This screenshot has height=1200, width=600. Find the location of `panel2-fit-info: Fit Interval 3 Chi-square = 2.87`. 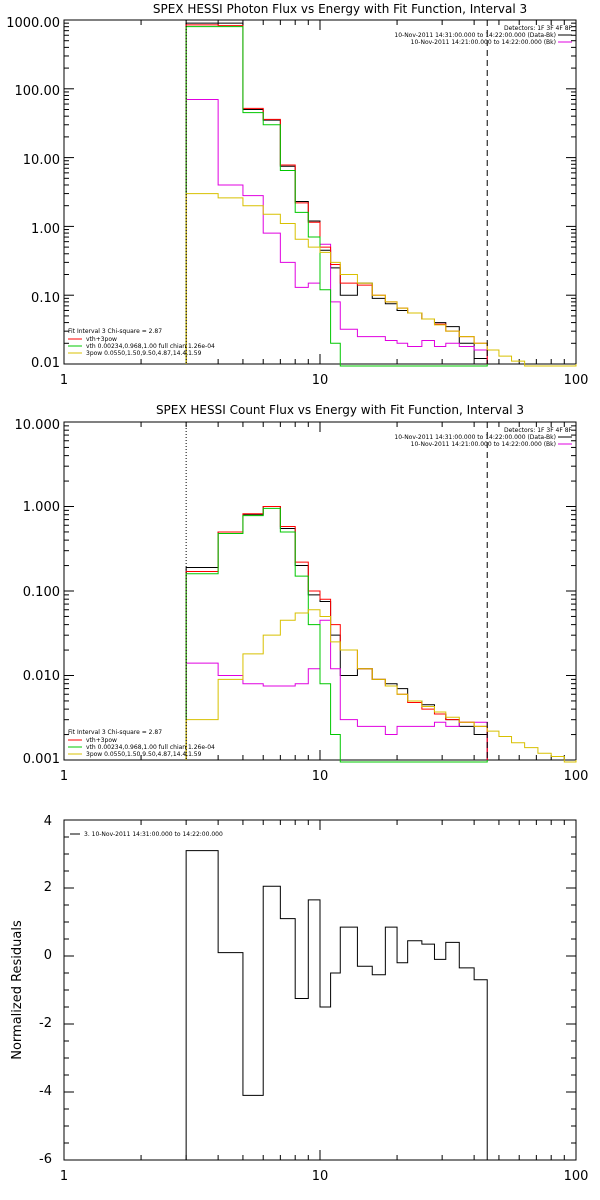

panel2-fit-info: Fit Interval 3 Chi-square = 2.87 is located at coordinates (115, 732).